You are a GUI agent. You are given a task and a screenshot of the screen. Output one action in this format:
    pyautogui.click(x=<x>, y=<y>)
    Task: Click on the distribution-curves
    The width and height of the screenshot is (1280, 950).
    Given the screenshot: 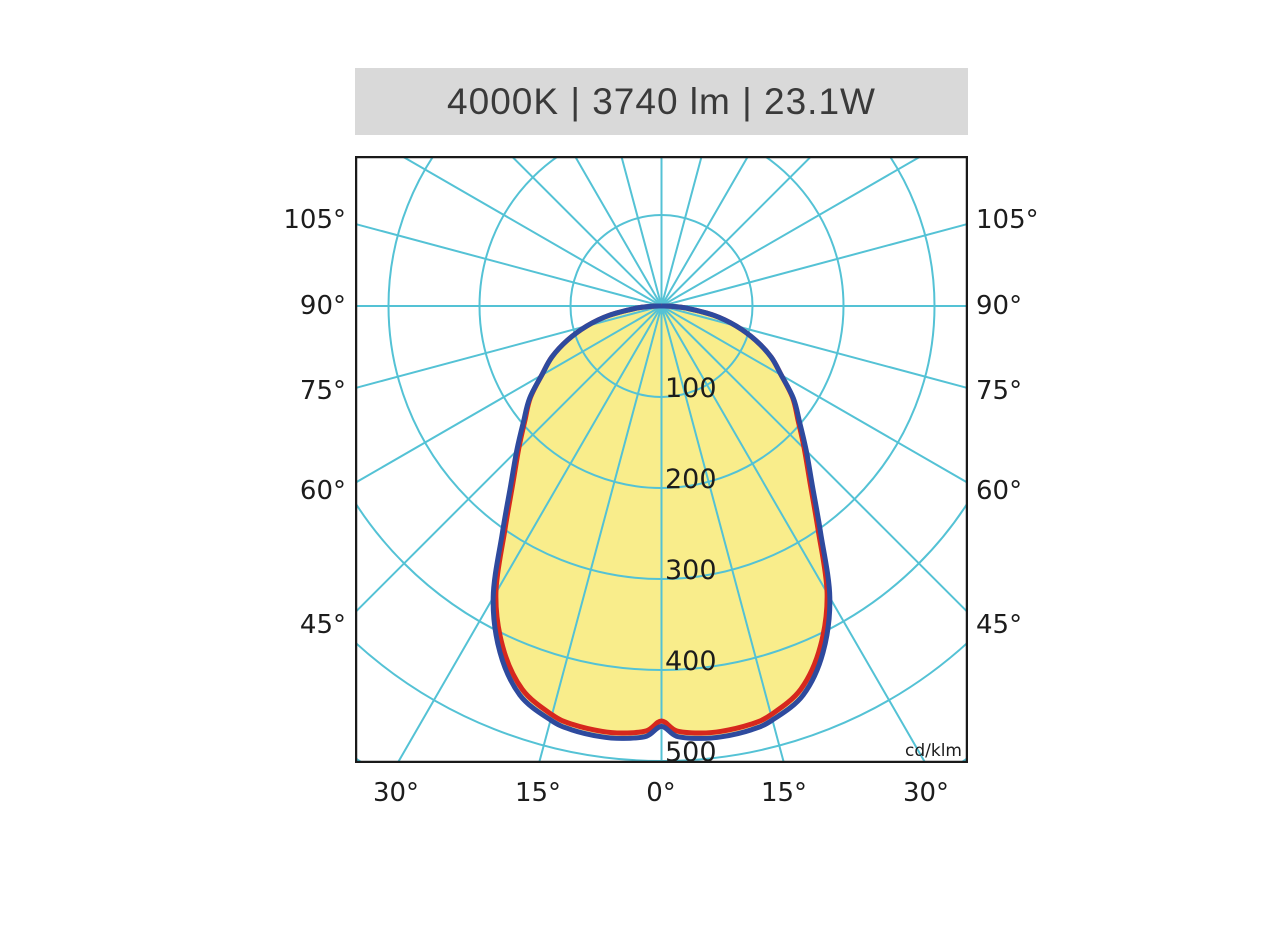 What is the action you would take?
    pyautogui.click(x=661, y=522)
    